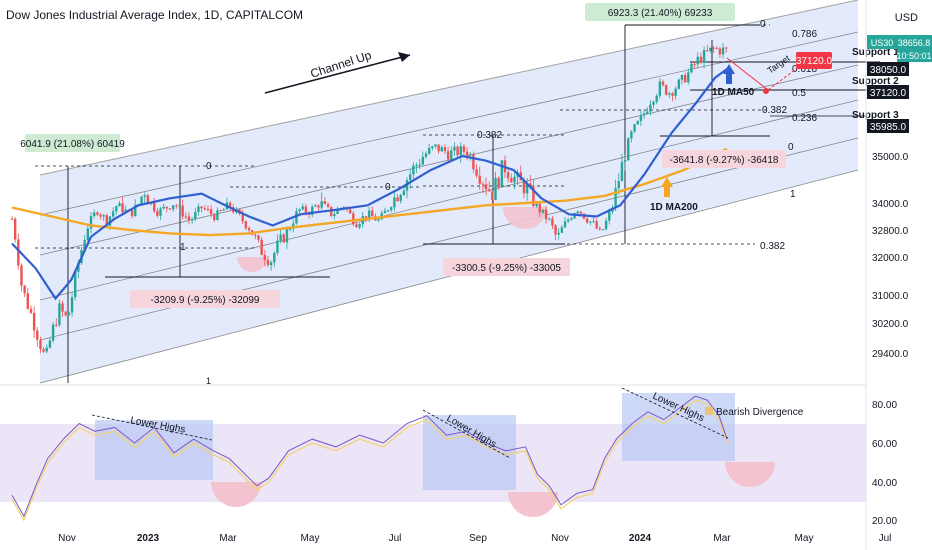 Image resolution: width=932 pixels, height=550 pixels. What do you see at coordinates (882, 43) in the screenshot?
I see `current-symbol: US30` at bounding box center [882, 43].